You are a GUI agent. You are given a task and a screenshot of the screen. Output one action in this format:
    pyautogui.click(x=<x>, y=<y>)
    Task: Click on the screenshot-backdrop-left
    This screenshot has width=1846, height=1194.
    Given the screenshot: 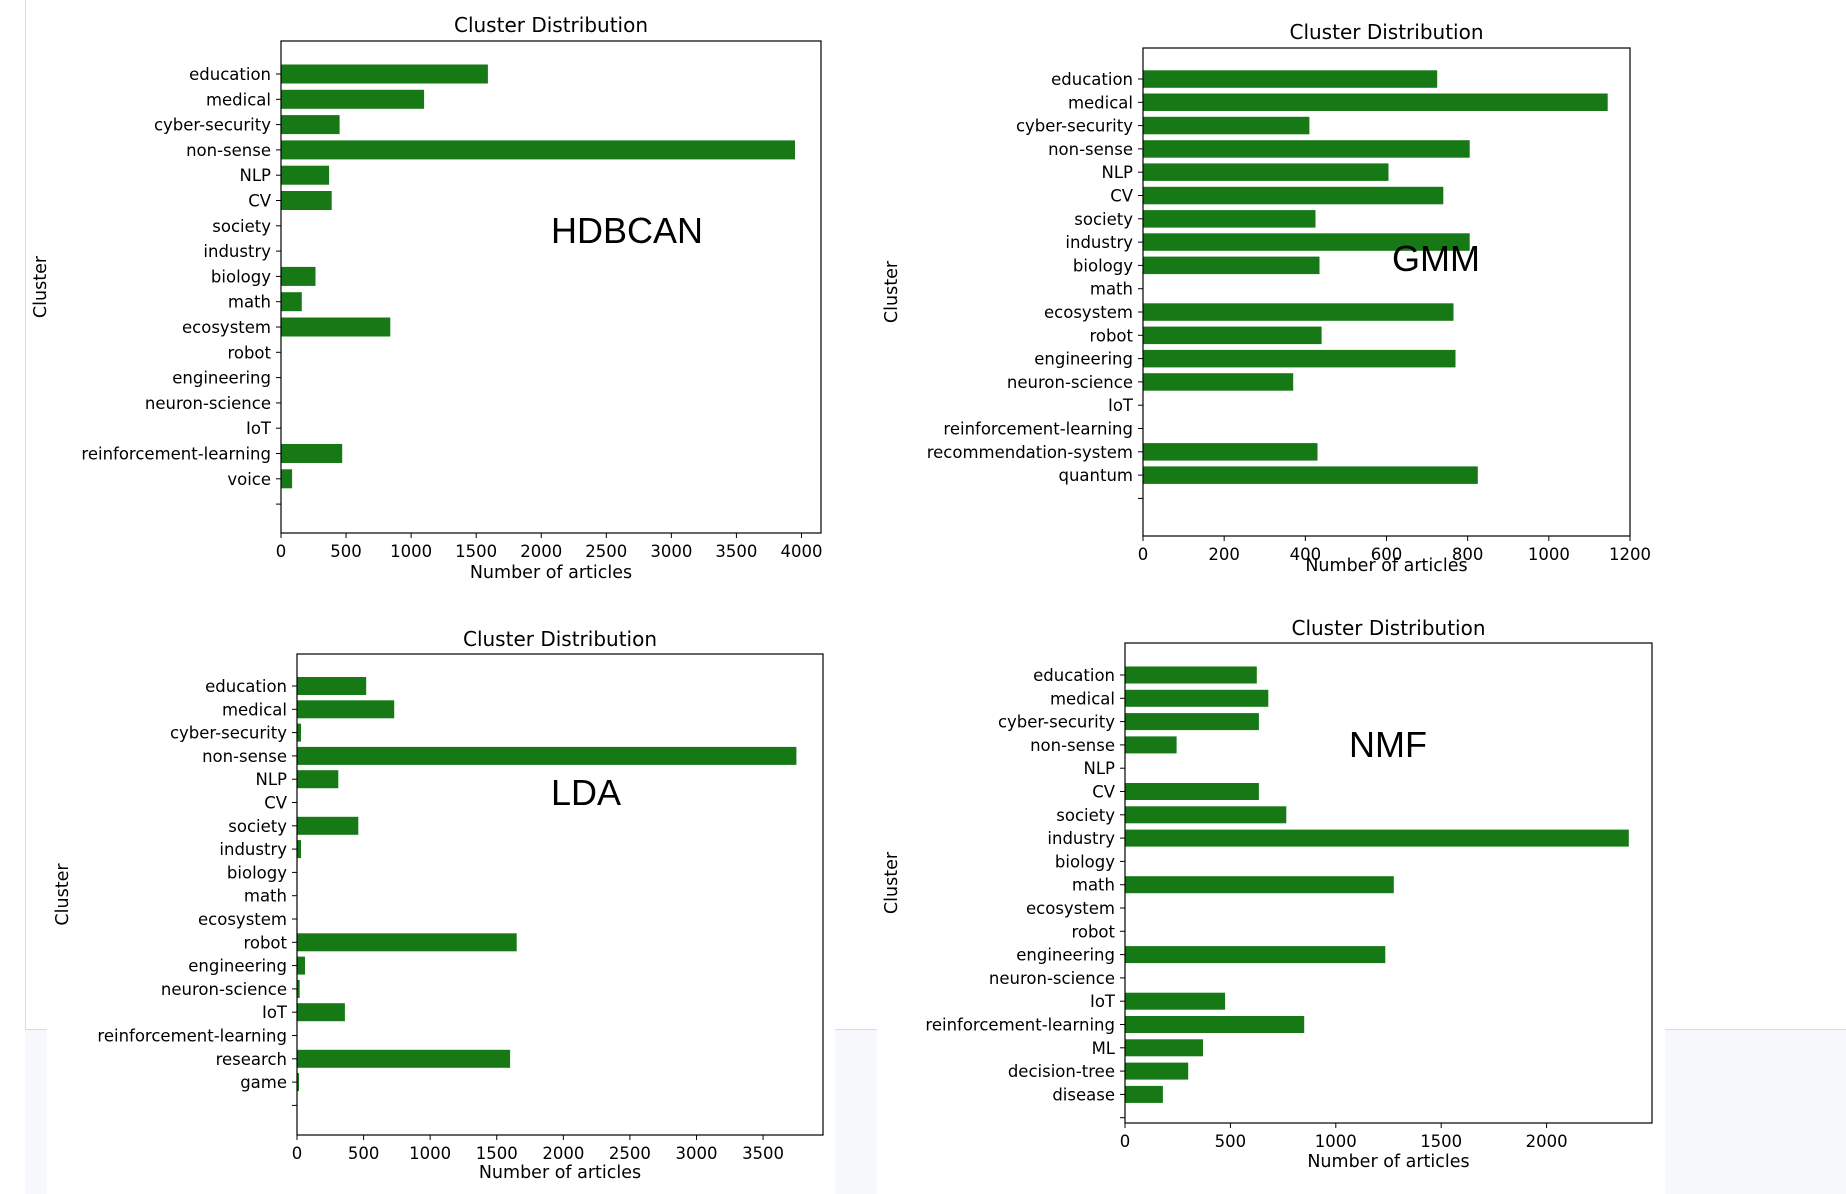 What is the action you would take?
    pyautogui.click(x=25, y=515)
    